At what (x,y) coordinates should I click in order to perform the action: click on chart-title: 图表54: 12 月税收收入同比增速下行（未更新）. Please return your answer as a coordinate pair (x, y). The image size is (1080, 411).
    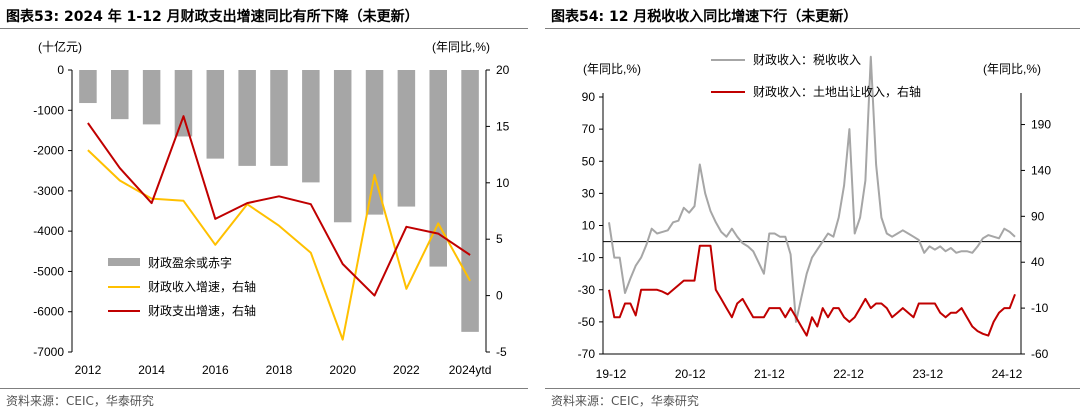
    Looking at the image, I should click on (704, 17).